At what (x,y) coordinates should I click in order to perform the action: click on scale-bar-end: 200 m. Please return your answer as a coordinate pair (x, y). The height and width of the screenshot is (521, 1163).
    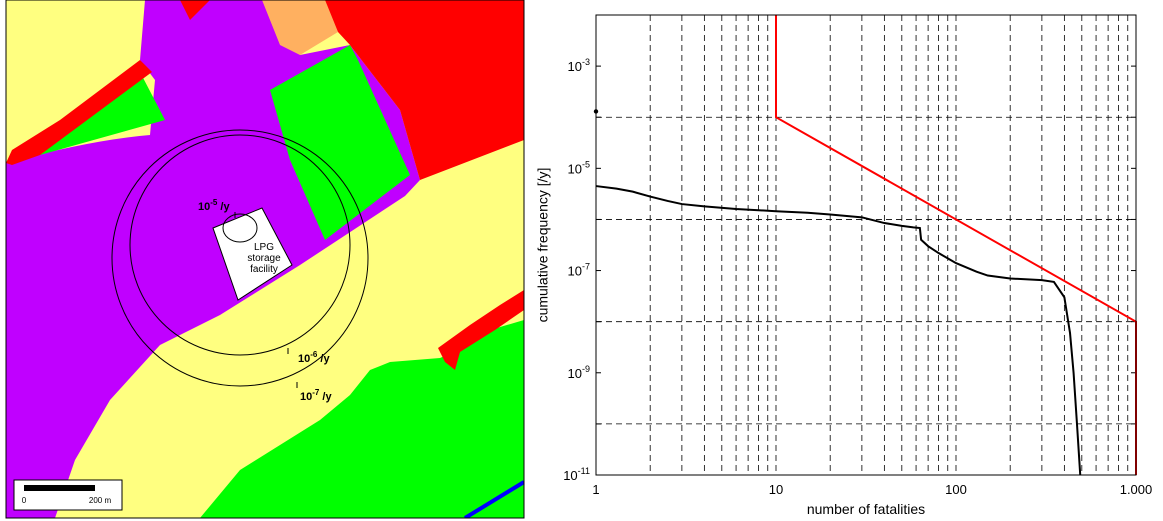
    Looking at the image, I should click on (100, 500).